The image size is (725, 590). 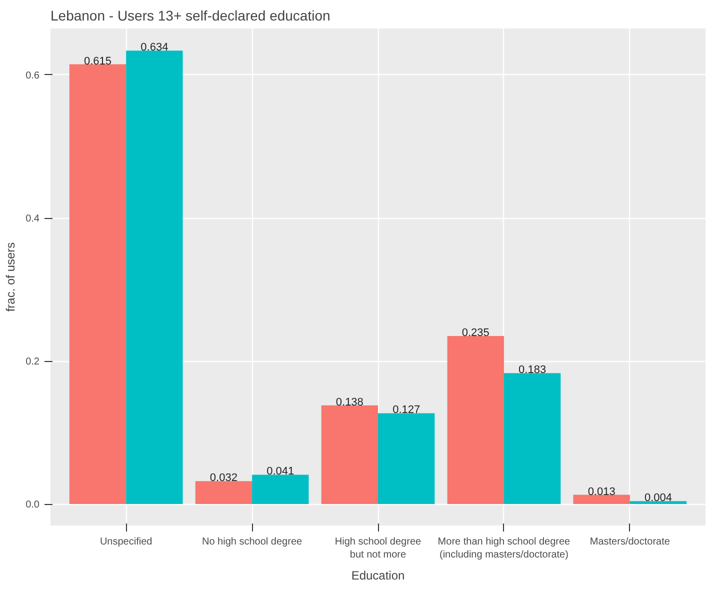 I want to click on x-tick-label: Unspecified, so click(x=126, y=542).